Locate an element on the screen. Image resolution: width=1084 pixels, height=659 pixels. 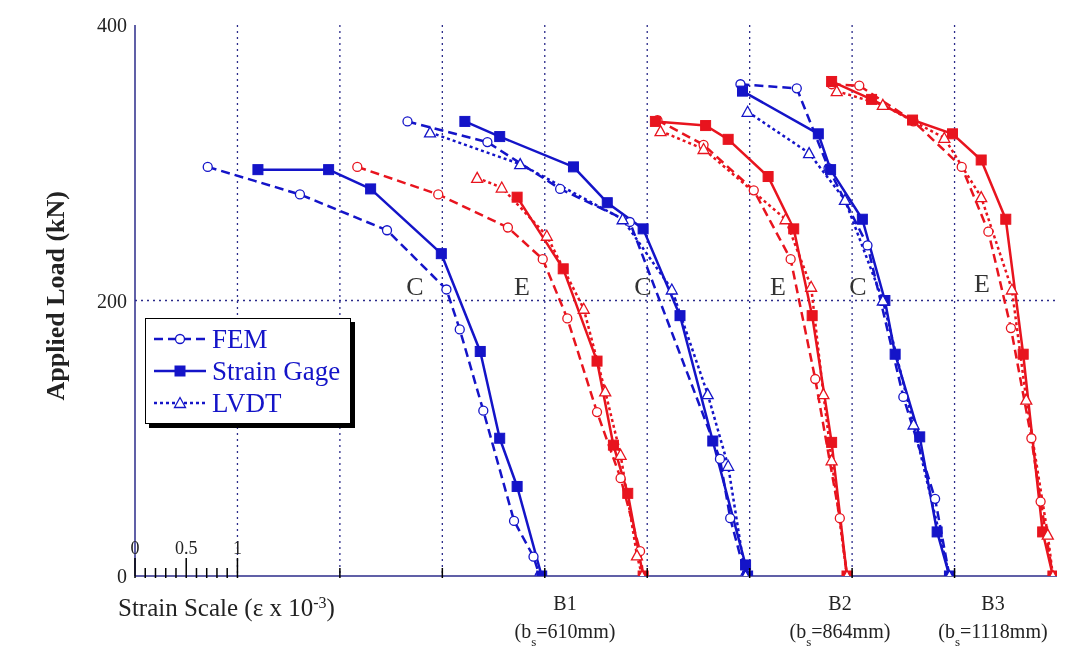
text: B1 is located at coordinates (565, 603).